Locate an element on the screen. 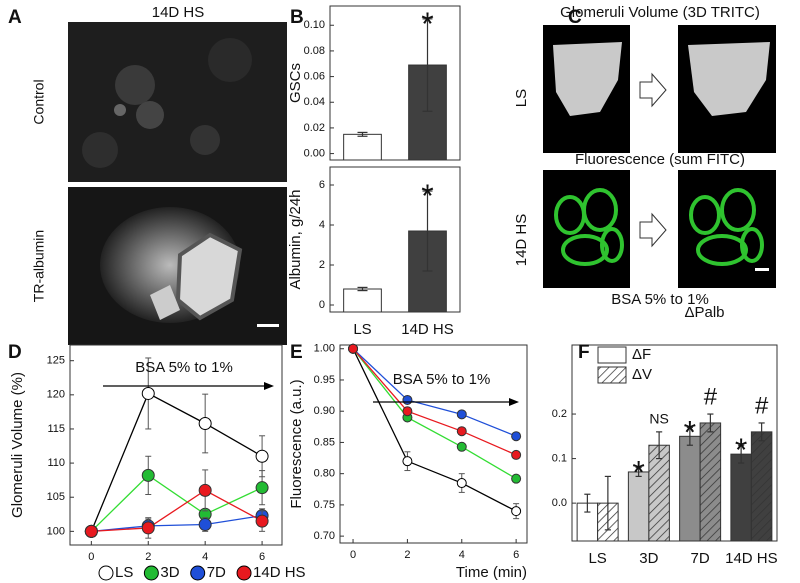 This screenshot has height=583, width=800. significance-marker: # is located at coordinates (711, 396).